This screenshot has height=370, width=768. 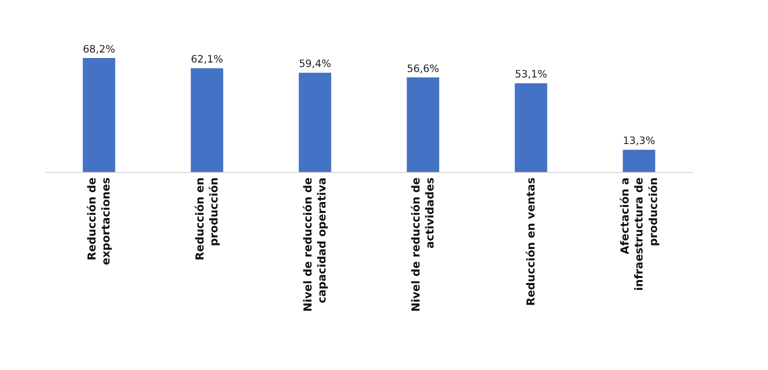 What do you see at coordinates (315, 64) in the screenshot?
I see `data-label: 59,4%` at bounding box center [315, 64].